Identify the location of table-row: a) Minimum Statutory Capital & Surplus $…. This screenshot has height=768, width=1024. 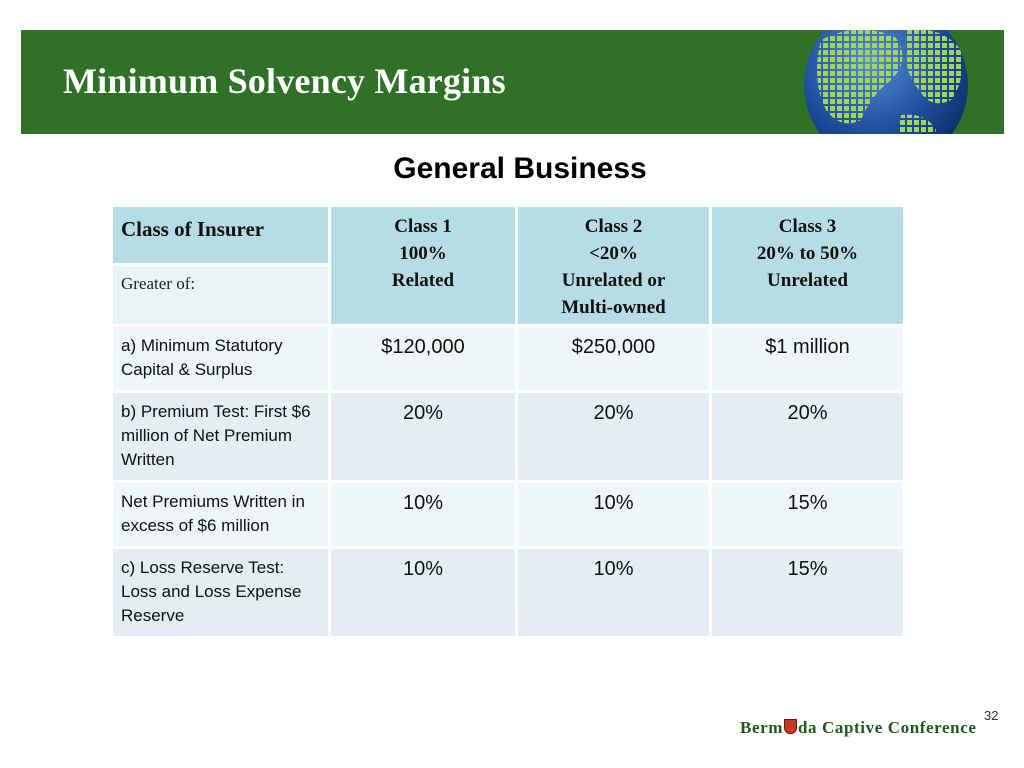
(508, 358).